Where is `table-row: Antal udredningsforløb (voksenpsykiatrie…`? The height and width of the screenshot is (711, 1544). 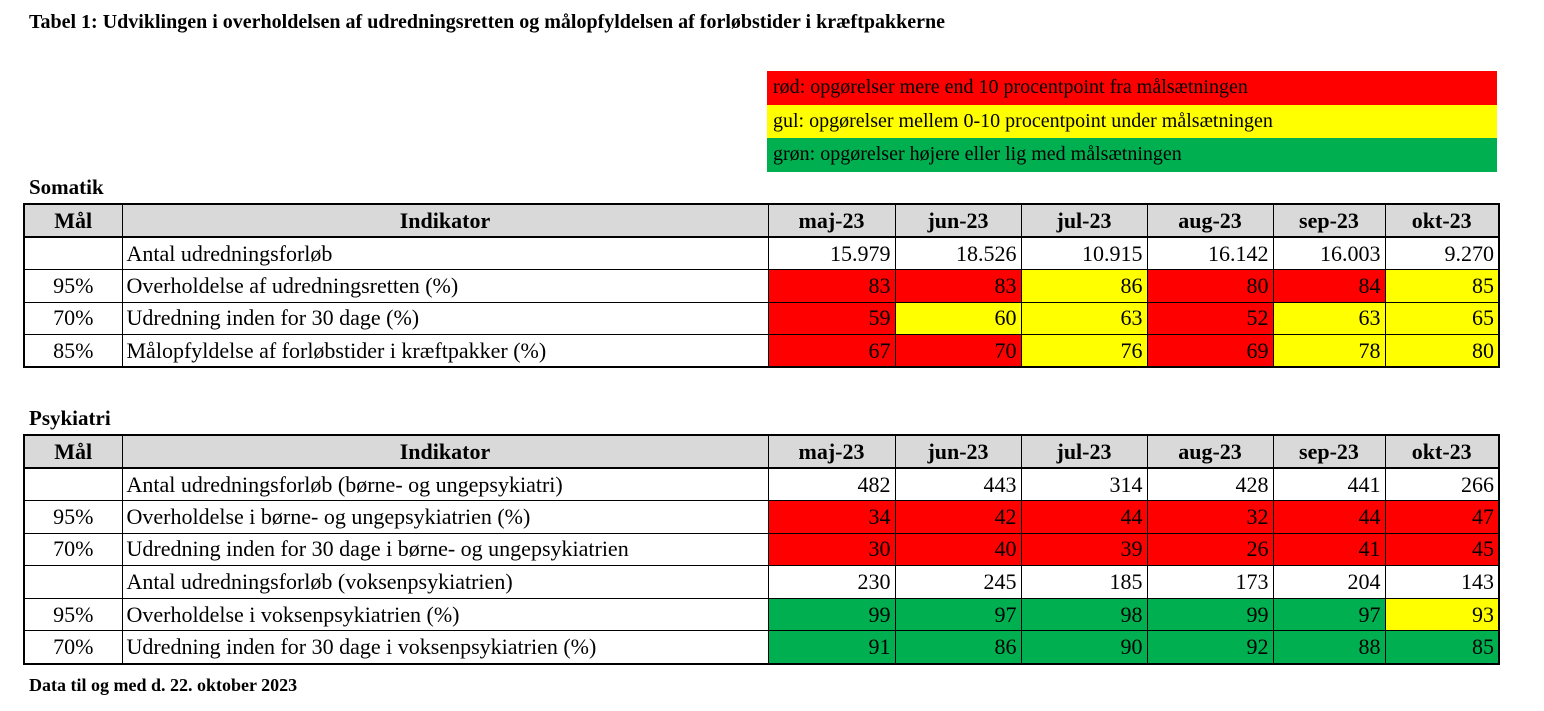
table-row: Antal udredningsforløb (voksenpsykiatrie… is located at coordinates (761, 582).